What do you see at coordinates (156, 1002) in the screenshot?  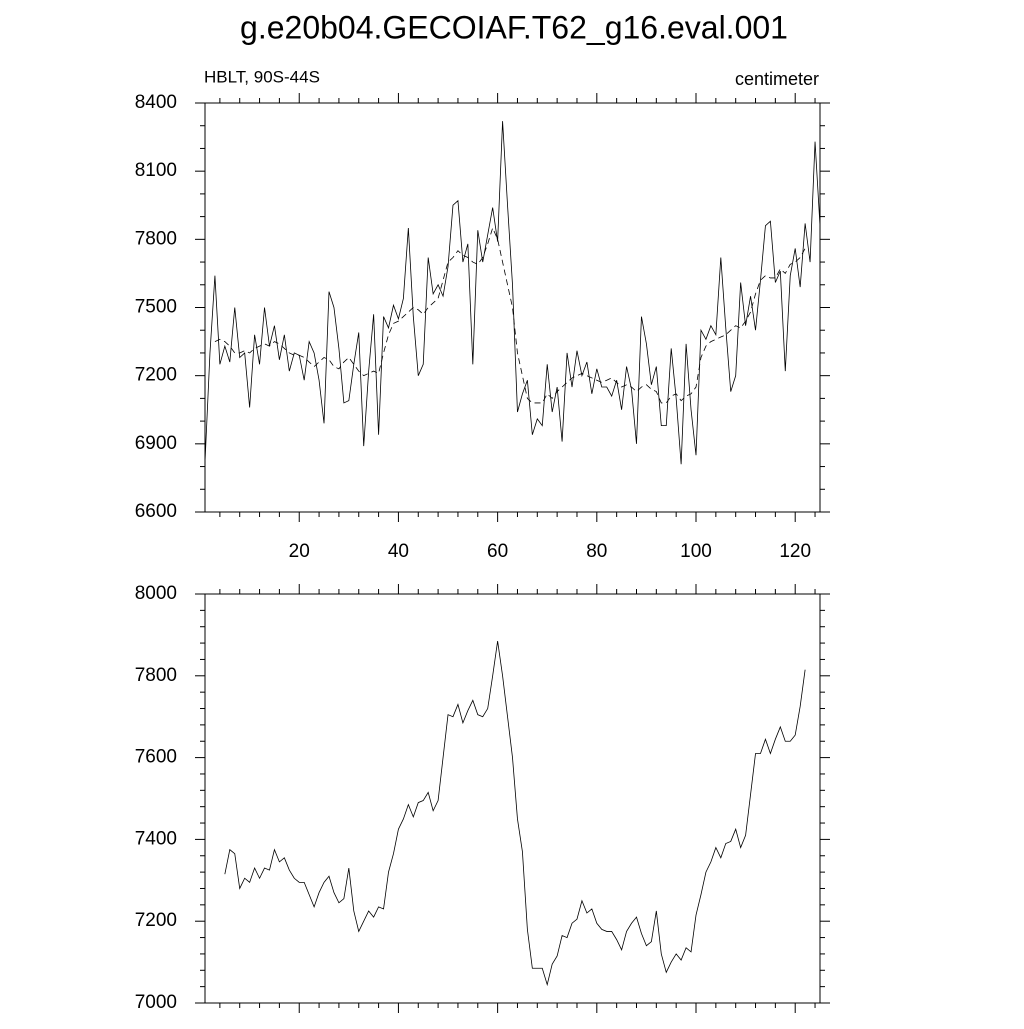 I see `y-tick-label: 7000` at bounding box center [156, 1002].